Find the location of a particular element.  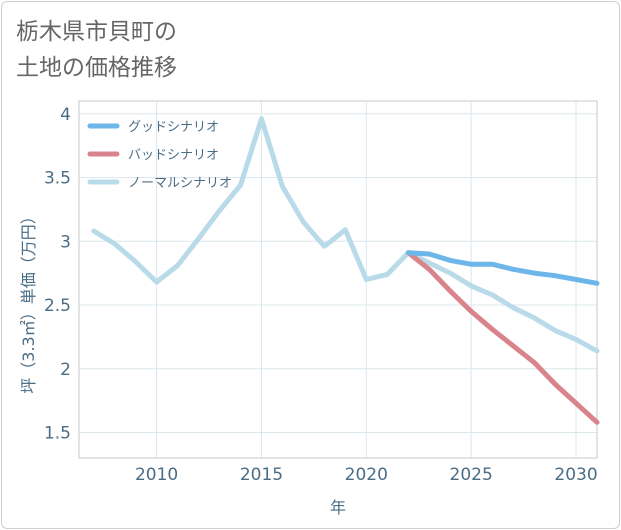

y-tick-label: 3 is located at coordinates (65, 242).